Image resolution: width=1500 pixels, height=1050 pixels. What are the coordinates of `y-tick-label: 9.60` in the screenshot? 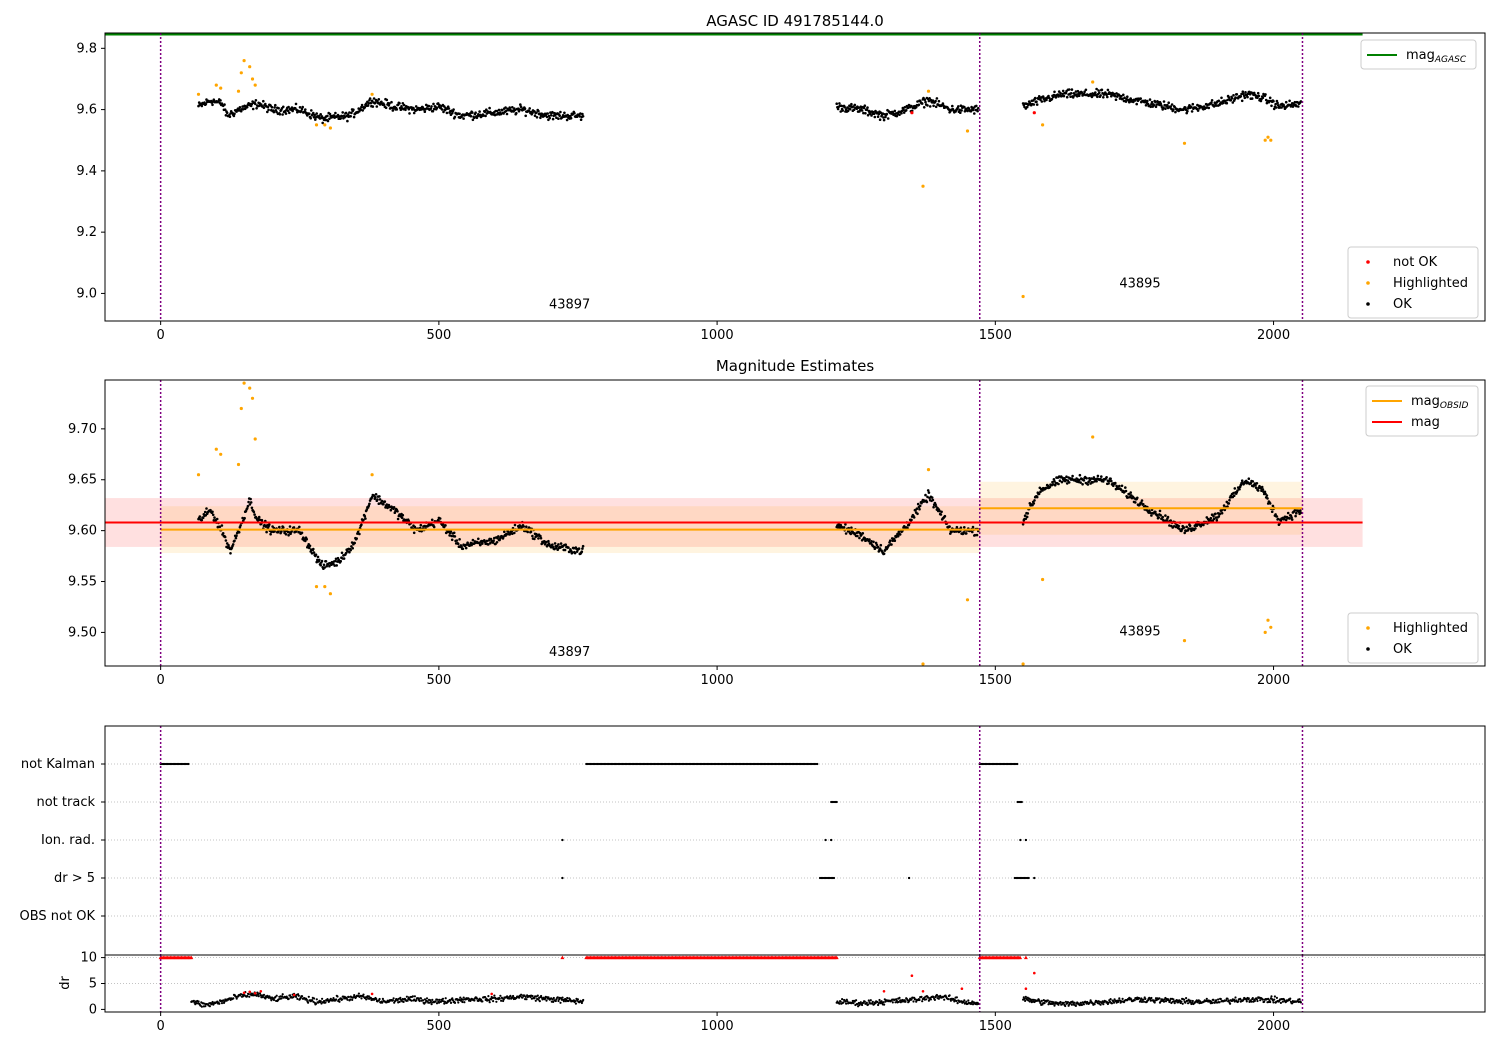 It's located at (82, 531).